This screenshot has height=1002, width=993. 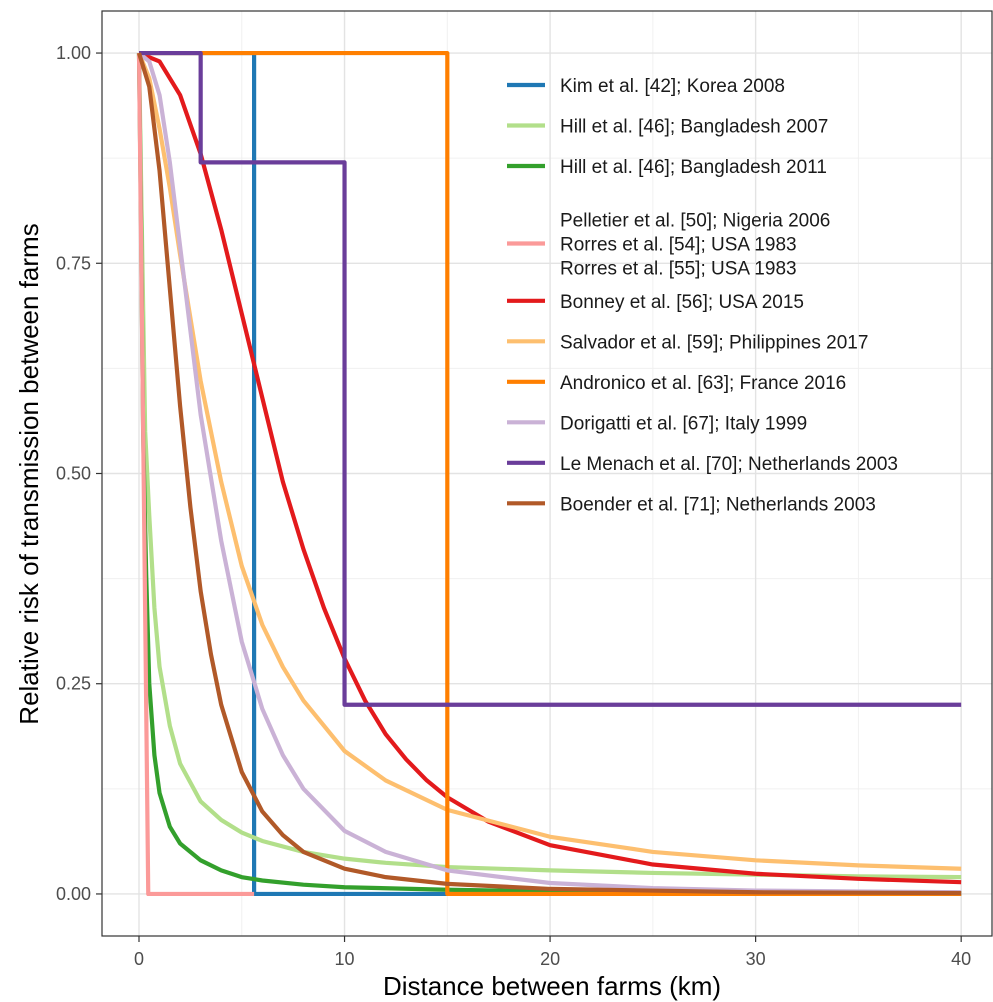 What do you see at coordinates (756, 959) in the screenshot?
I see `x-tick-label: 30` at bounding box center [756, 959].